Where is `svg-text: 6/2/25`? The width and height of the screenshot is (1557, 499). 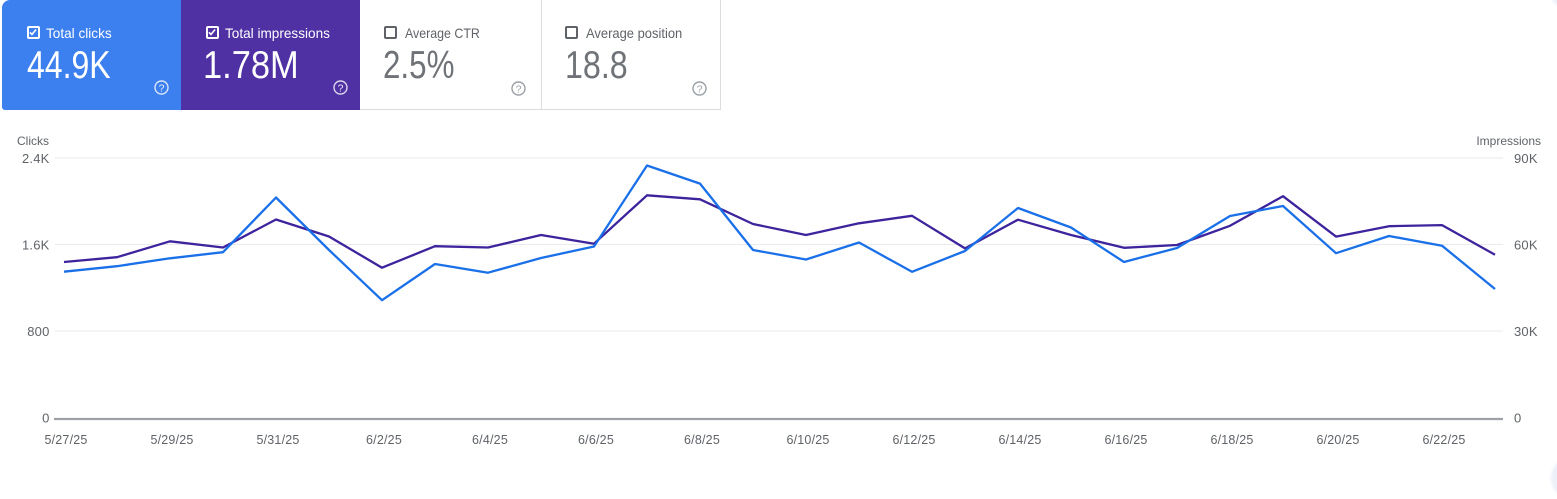 svg-text: 6/2/25 is located at coordinates (384, 440).